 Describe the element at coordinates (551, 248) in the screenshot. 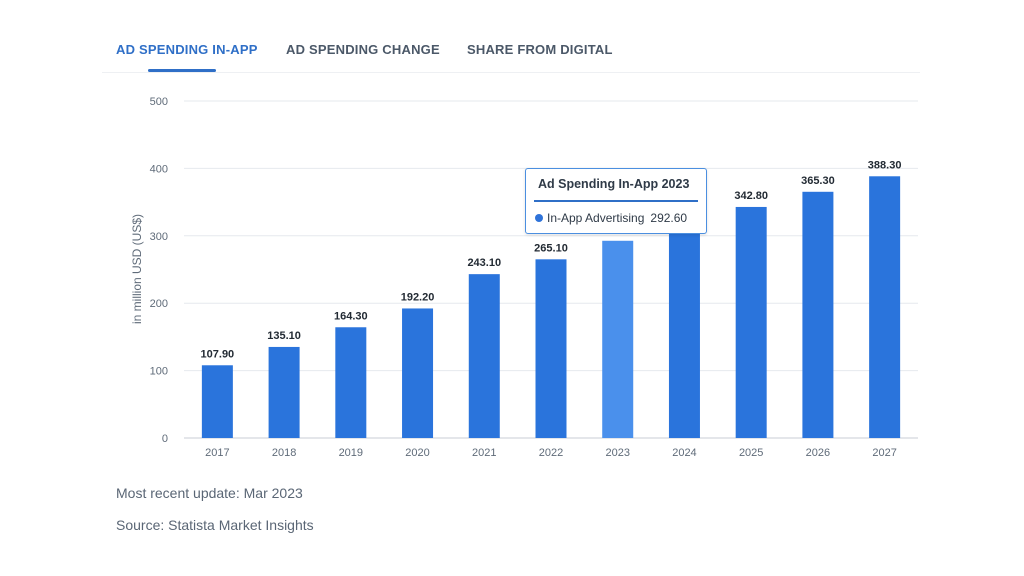

I see `data-label: 265.10` at that location.